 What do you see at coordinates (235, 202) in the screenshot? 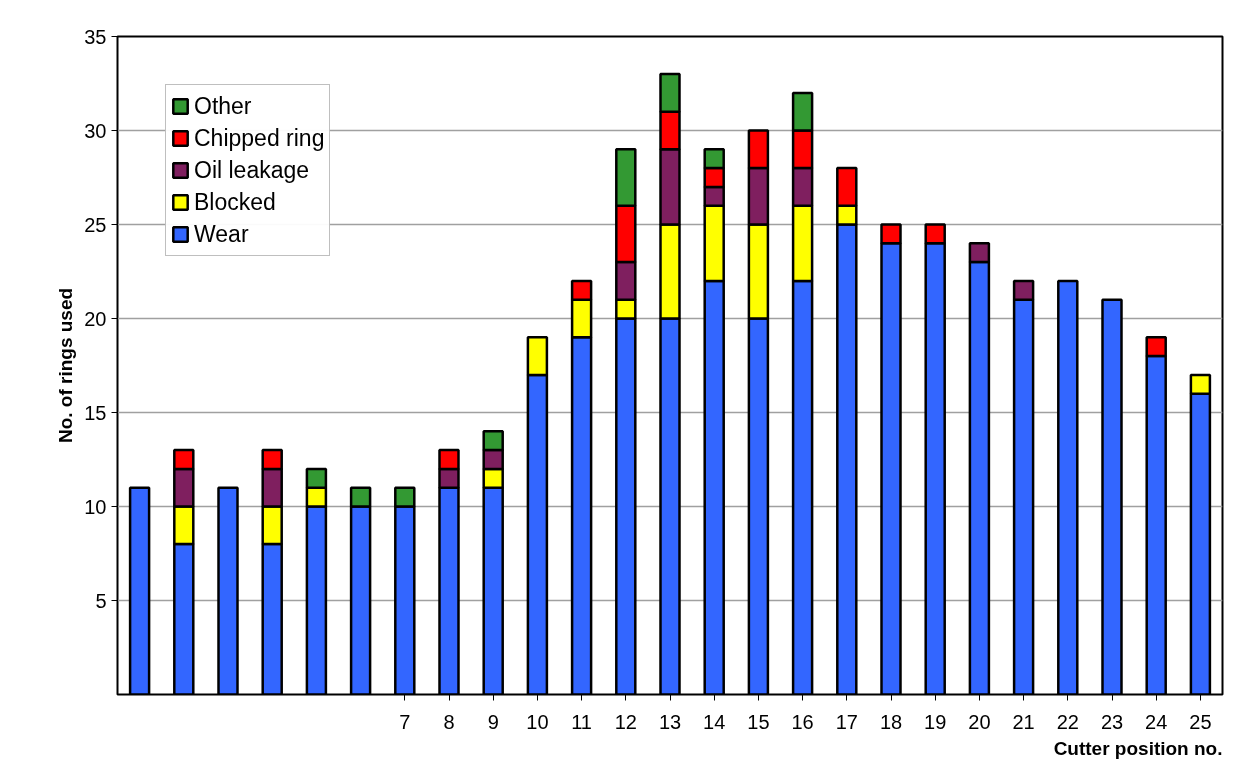
I see `legend-label: Blocked` at bounding box center [235, 202].